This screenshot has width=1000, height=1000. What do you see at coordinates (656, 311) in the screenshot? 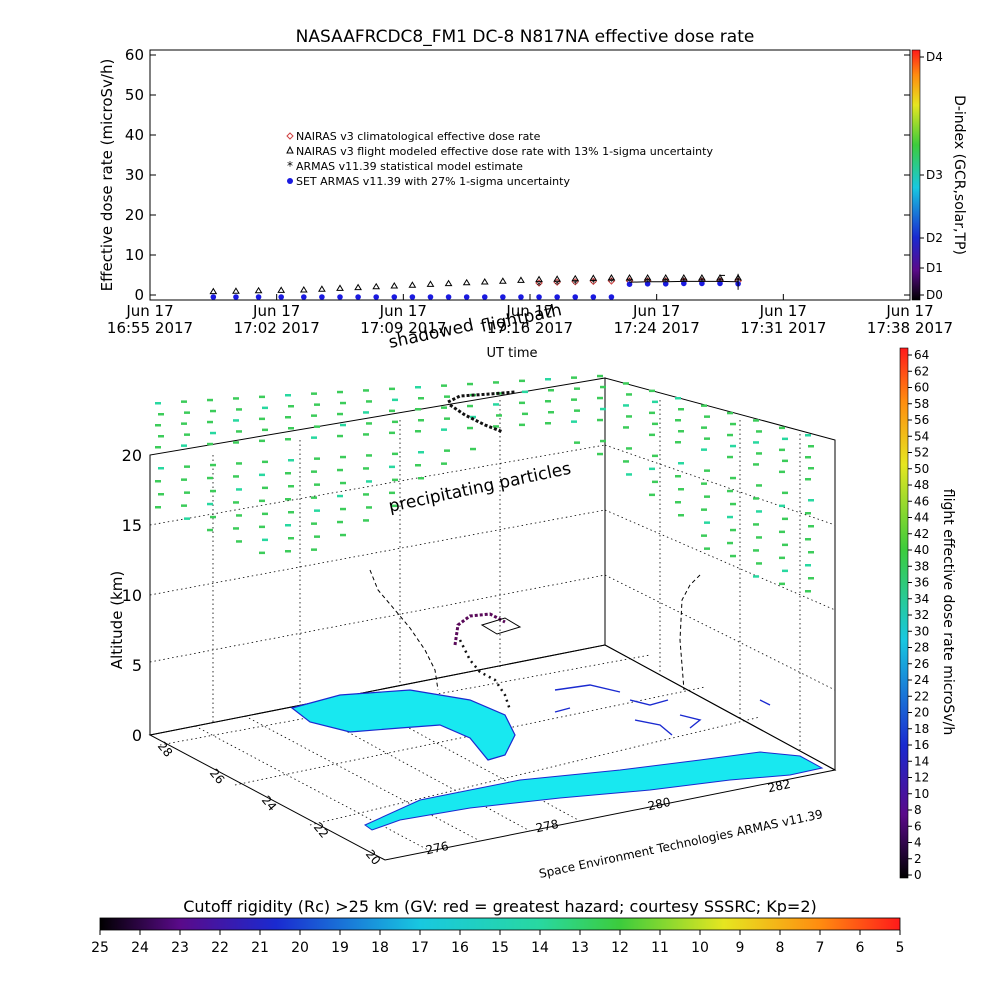
I see `x-tick-date: Jun 17` at bounding box center [656, 311].